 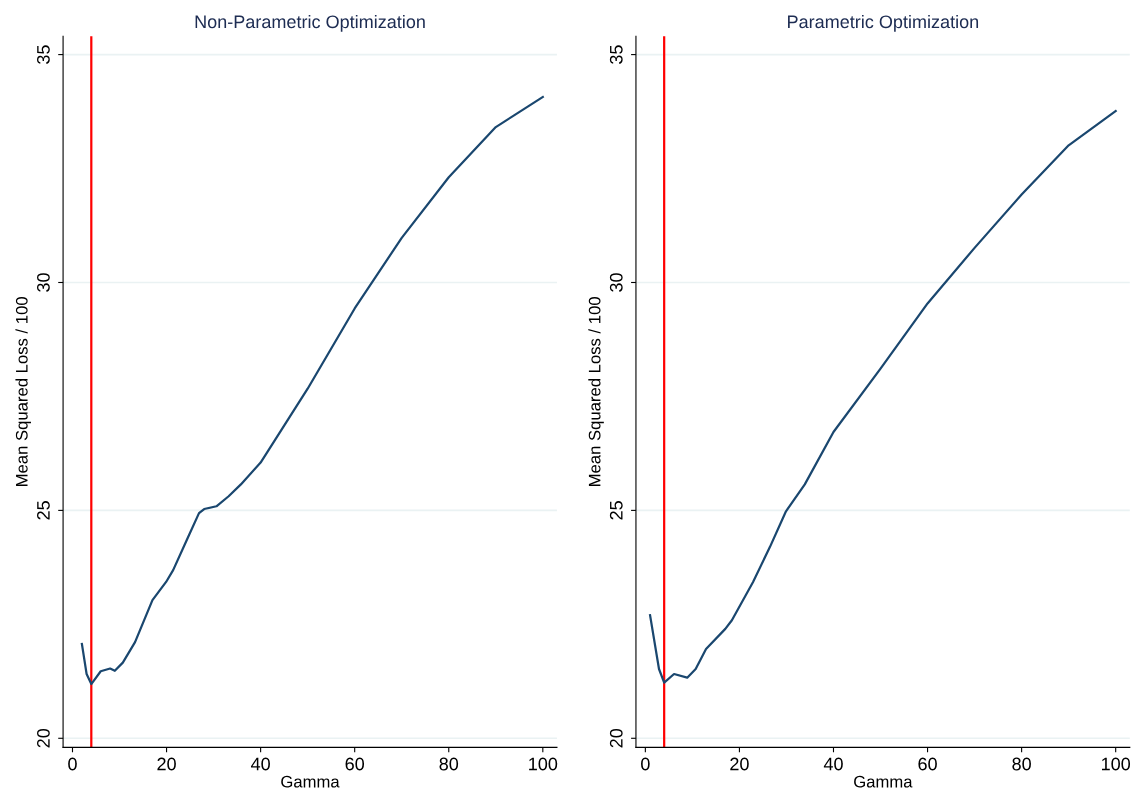 What do you see at coordinates (310, 23) in the screenshot?
I see `chart-title: Non-Parametric Optimization` at bounding box center [310, 23].